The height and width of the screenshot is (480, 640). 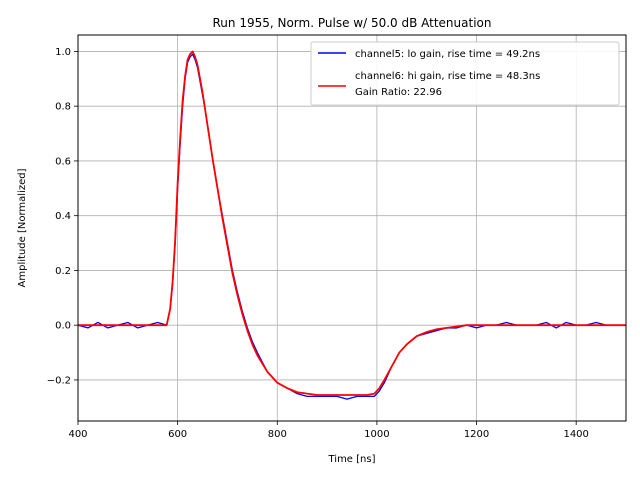 I want to click on y-tick-label: 0.8, so click(x=63, y=107).